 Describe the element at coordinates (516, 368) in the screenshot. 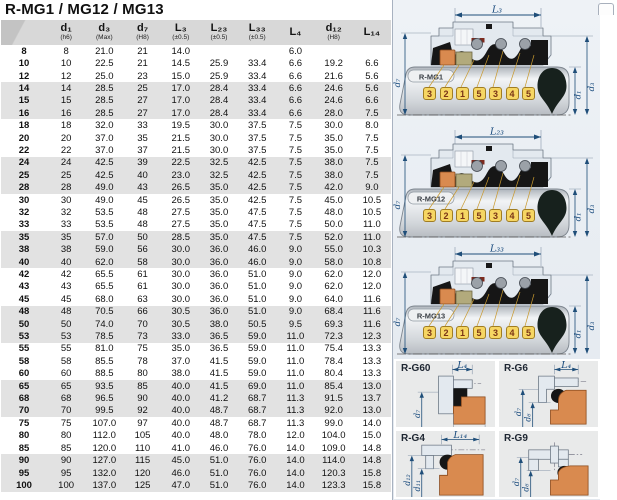

I see `panel-label: R-G6` at that location.